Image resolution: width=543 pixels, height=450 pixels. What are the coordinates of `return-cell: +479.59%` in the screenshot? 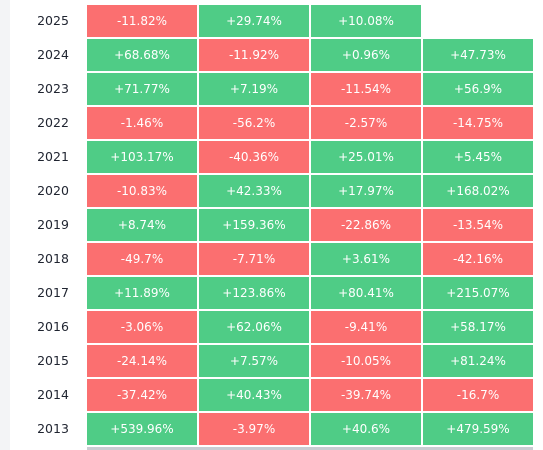 It's located at (478, 429).